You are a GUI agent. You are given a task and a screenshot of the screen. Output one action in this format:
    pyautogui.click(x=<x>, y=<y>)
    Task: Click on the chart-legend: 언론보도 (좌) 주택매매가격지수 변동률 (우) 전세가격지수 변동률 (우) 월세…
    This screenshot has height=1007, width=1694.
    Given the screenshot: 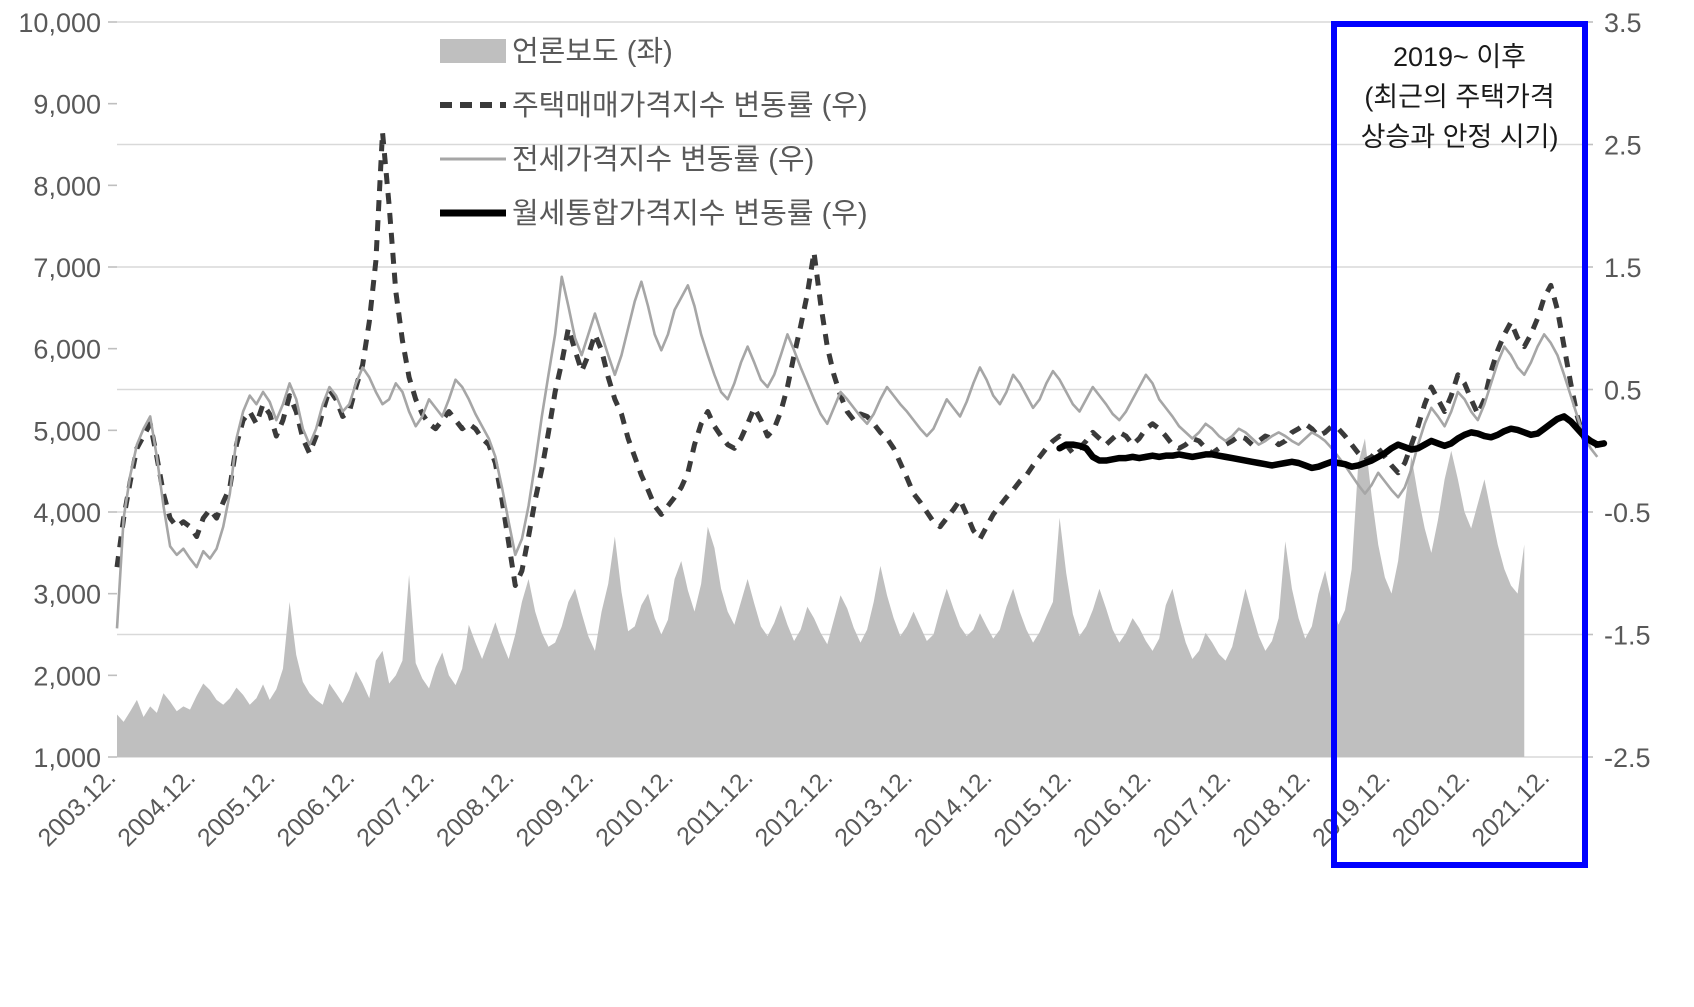 What is the action you would take?
    pyautogui.click(x=654, y=133)
    